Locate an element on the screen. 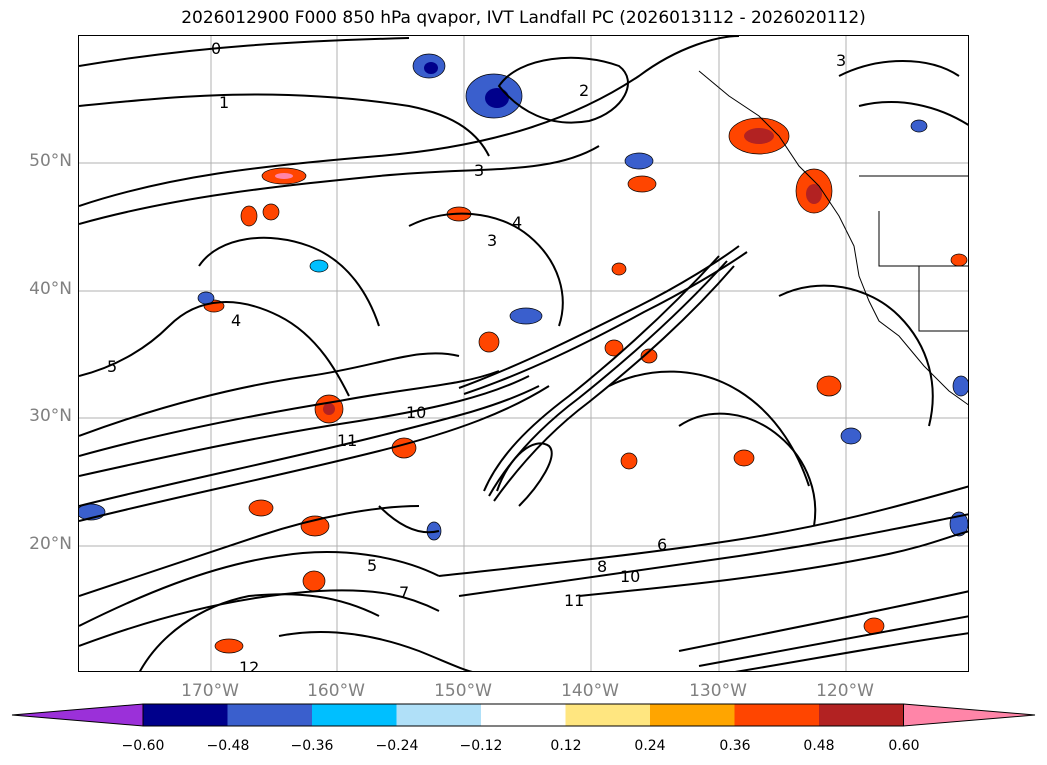  colorbar-border is located at coordinates (523, 715).